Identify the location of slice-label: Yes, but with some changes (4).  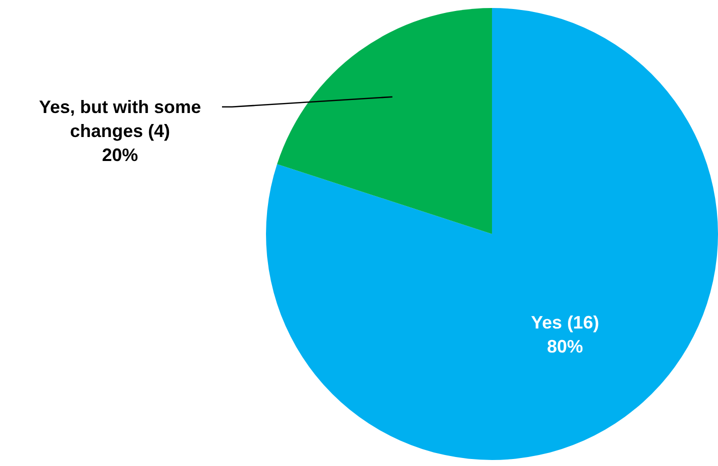
(120, 118).